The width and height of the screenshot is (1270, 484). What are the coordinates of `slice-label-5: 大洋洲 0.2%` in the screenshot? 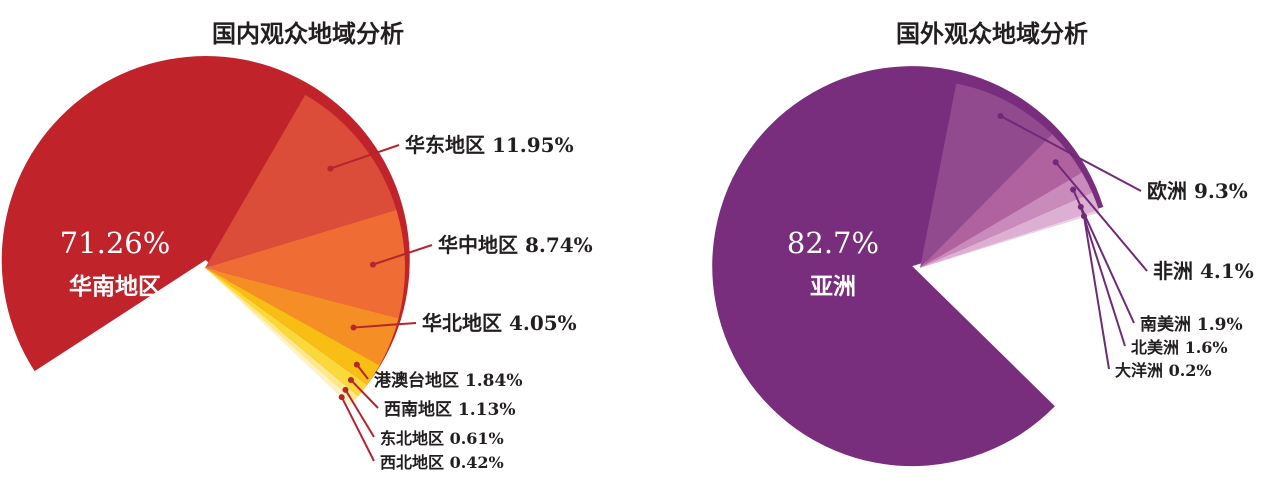 It's located at (1163, 370).